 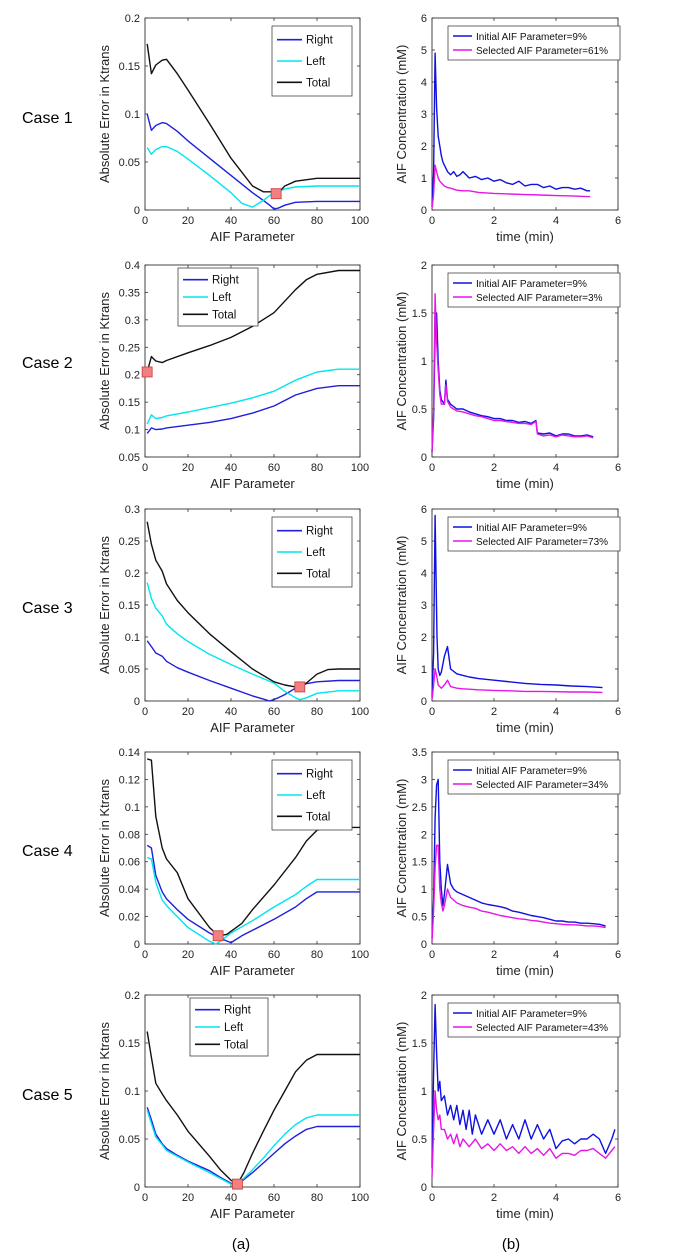 What do you see at coordinates (419, 753) in the screenshot?
I see `y-tick-label: 3.5` at bounding box center [419, 753].